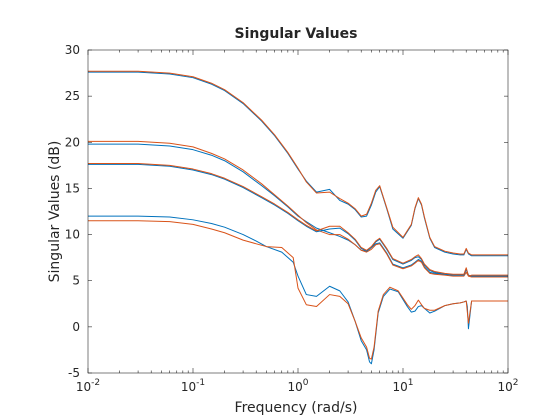 This screenshot has width=560, height=420. I want to click on x-tick-exponent: 2, so click(516, 383).